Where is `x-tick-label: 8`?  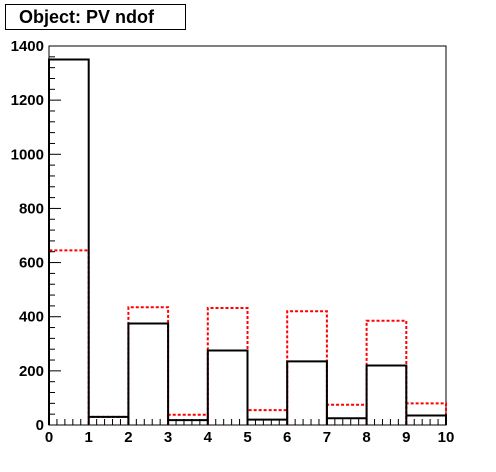
x-tick-label: 8 is located at coordinates (366, 437).